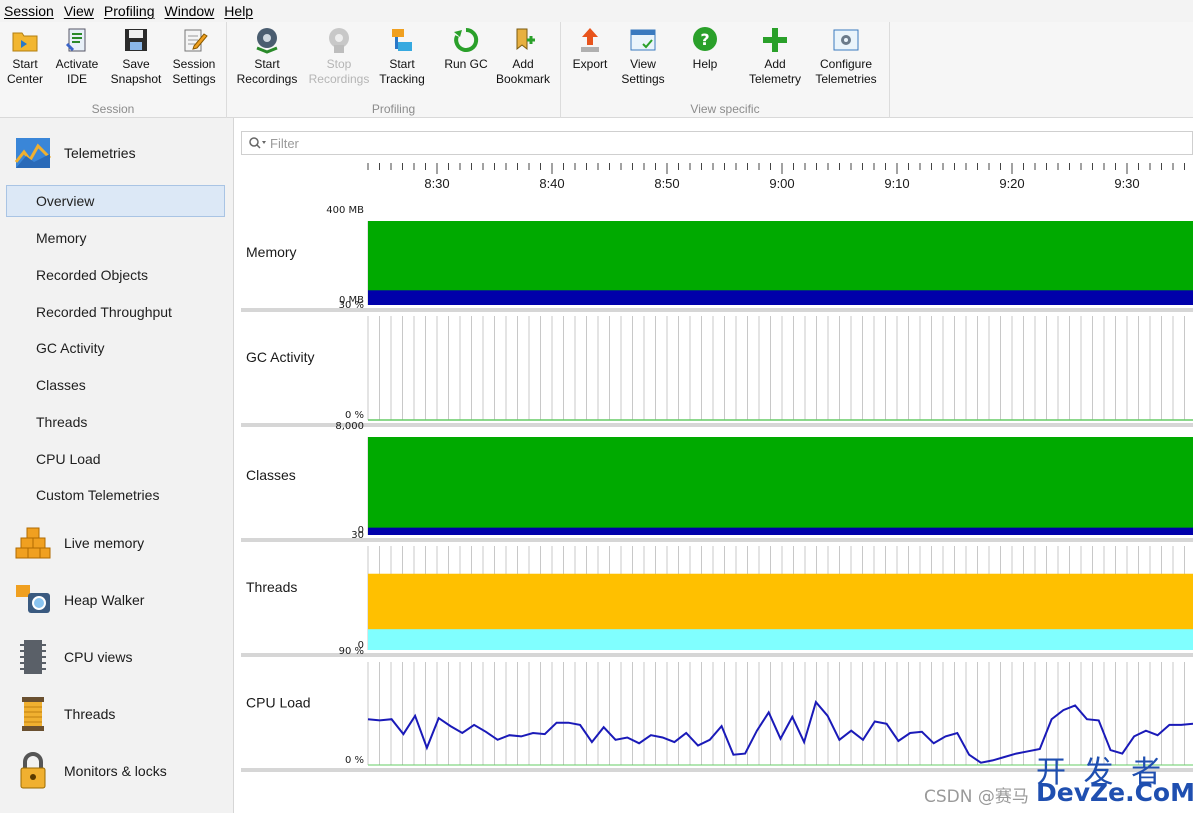 This screenshot has width=1193, height=813. I want to click on button-label: Settings, so click(194, 79).